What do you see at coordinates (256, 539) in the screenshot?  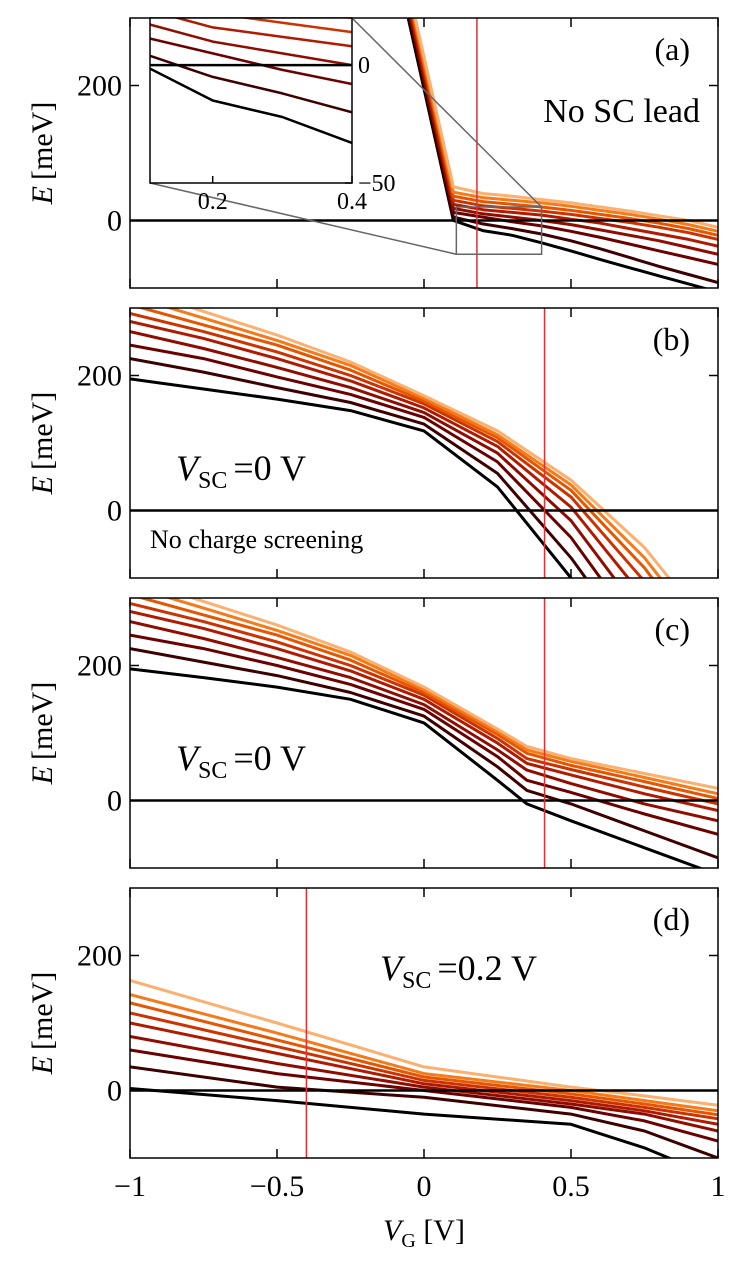 I see `annotation: No charge screening` at bounding box center [256, 539].